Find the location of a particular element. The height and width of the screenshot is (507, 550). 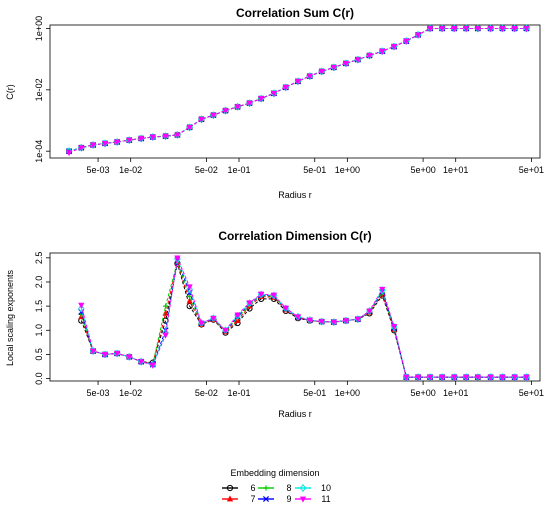

x-tick-label: 1e-02 is located at coordinates (130, 170).